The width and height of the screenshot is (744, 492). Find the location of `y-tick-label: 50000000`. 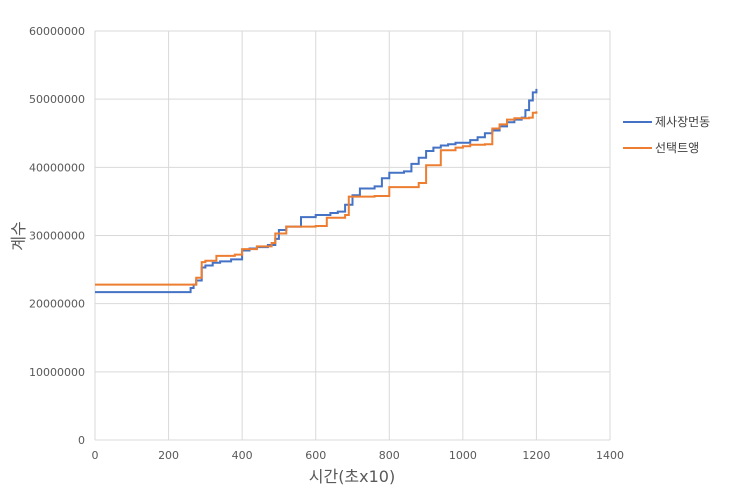

y-tick-label: 50000000 is located at coordinates (57, 99).